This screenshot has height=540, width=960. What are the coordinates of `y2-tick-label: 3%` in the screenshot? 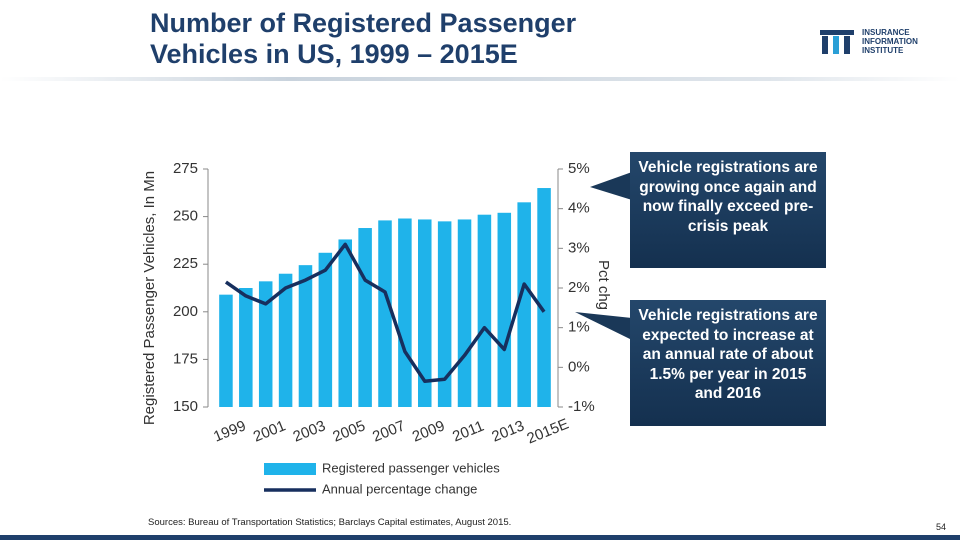 It's located at (579, 247).